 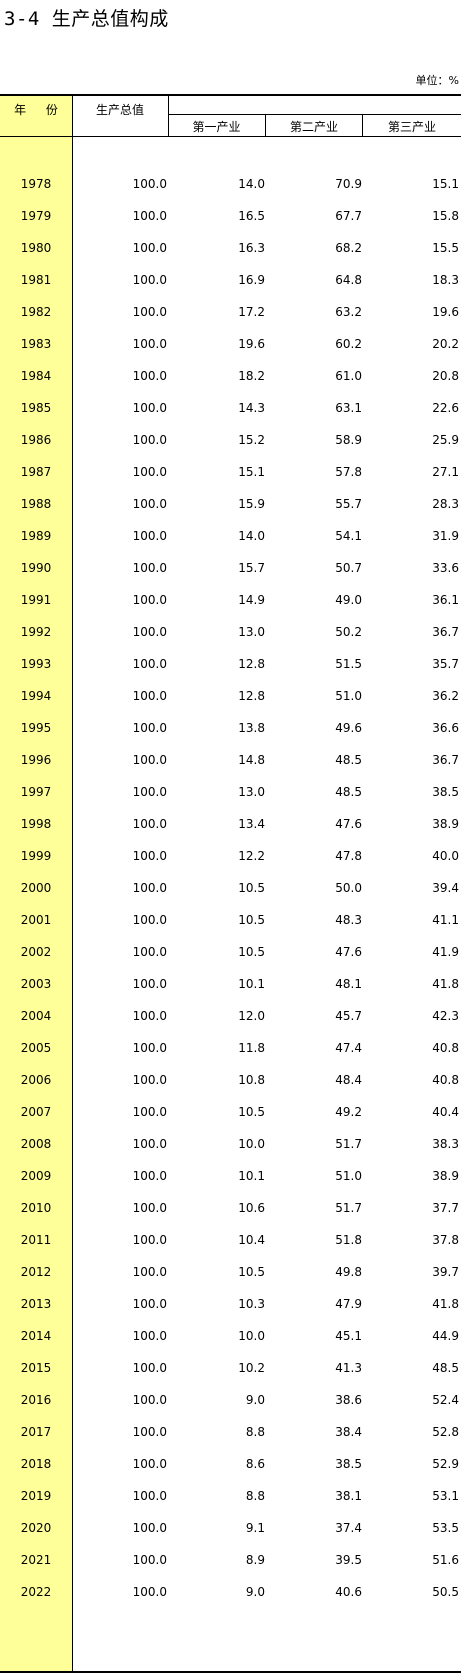 I want to click on row-year: 1979, so click(x=36, y=216).